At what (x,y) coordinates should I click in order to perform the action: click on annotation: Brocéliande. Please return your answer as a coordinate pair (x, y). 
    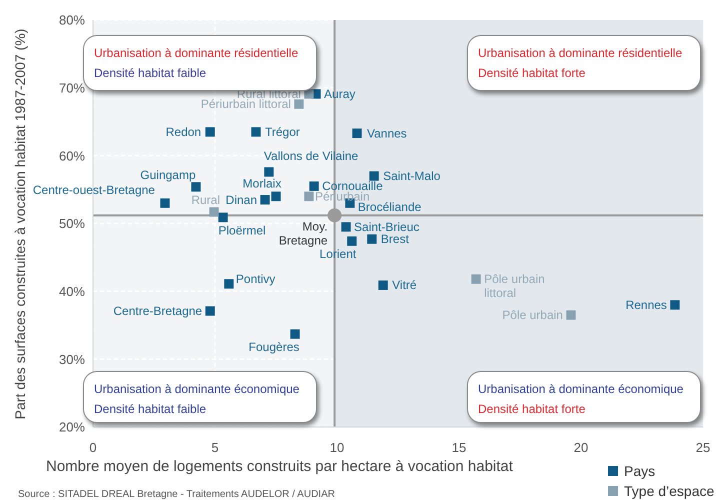
    Looking at the image, I should click on (390, 207).